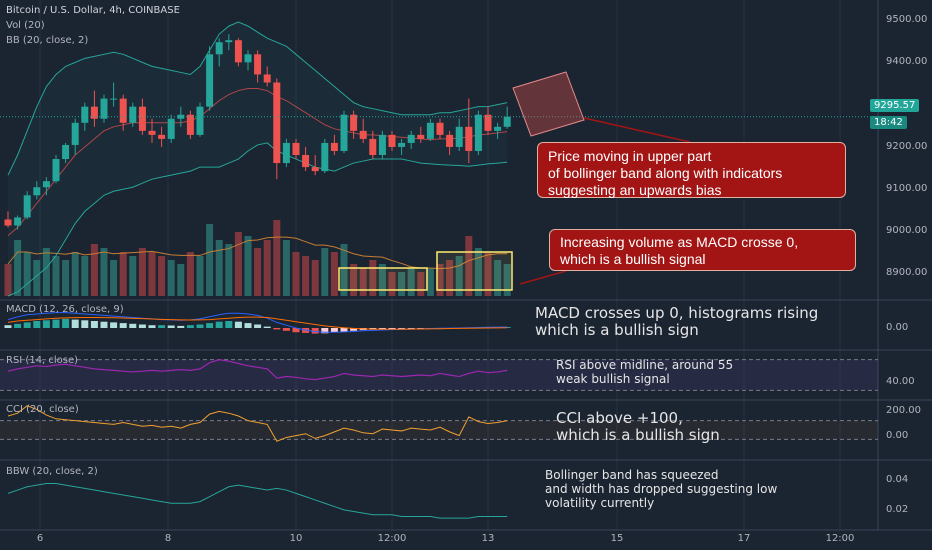 The width and height of the screenshot is (932, 550). Describe the element at coordinates (548, 104) in the screenshot. I see `projection-box` at that location.